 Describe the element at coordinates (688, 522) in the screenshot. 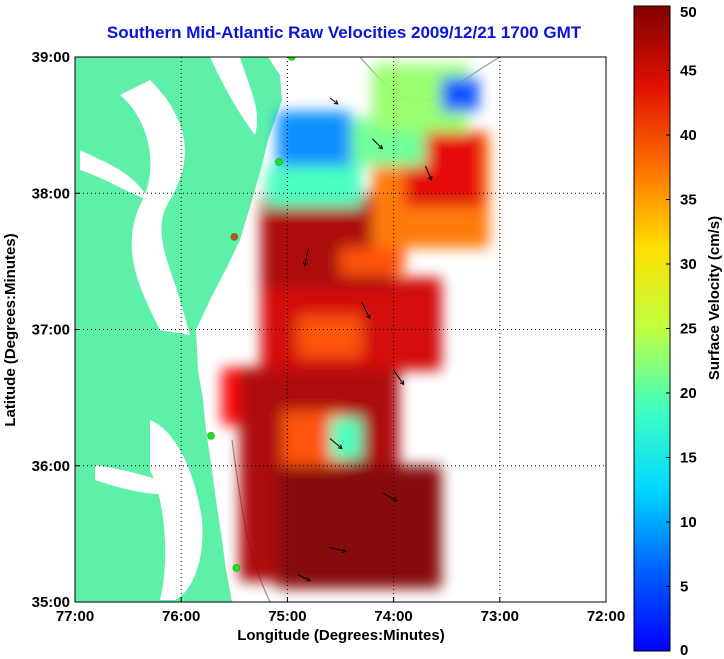

I see `colorbar-tick-label: 10` at that location.